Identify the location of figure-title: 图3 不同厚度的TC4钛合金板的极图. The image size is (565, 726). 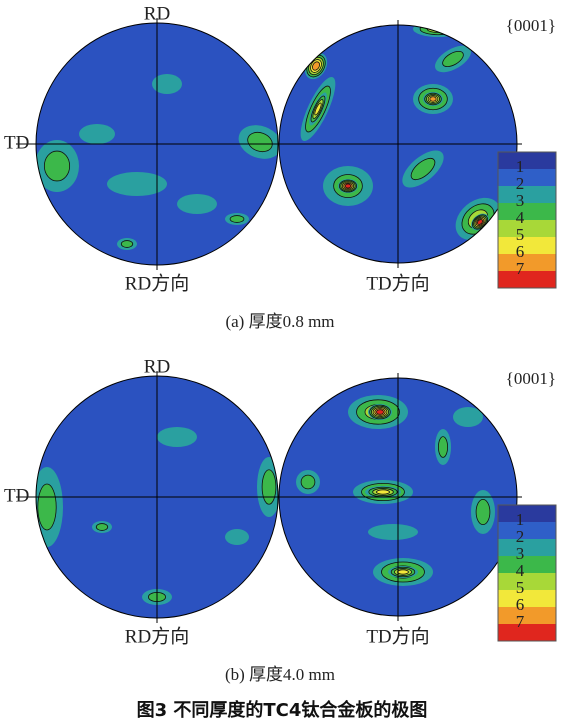
(282, 710).